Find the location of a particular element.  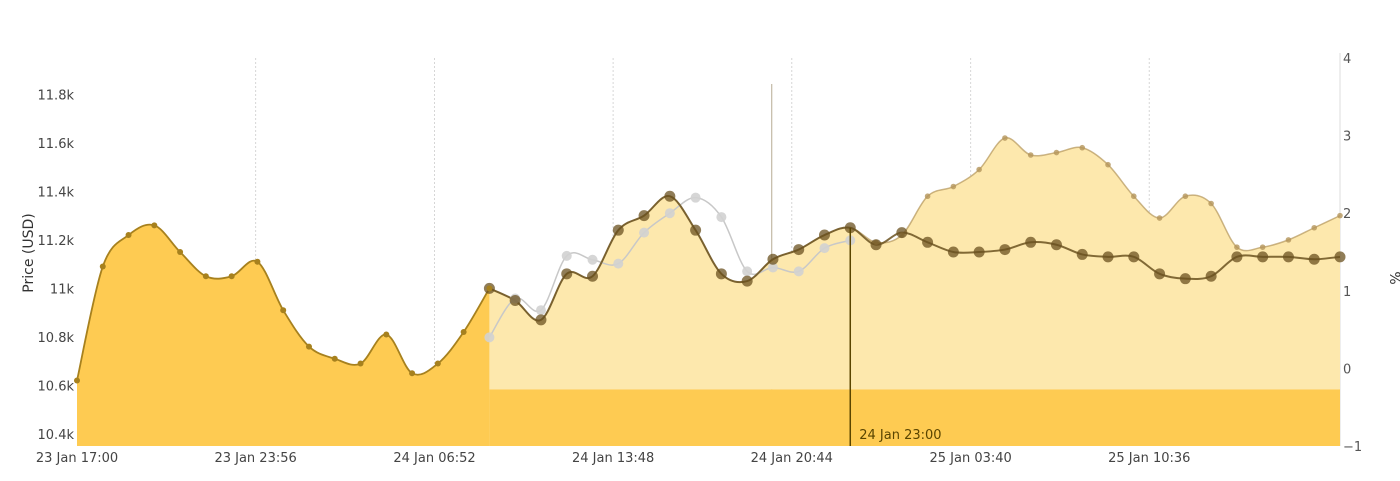

y-left-tick-label: 11.4k is located at coordinates (56, 192).